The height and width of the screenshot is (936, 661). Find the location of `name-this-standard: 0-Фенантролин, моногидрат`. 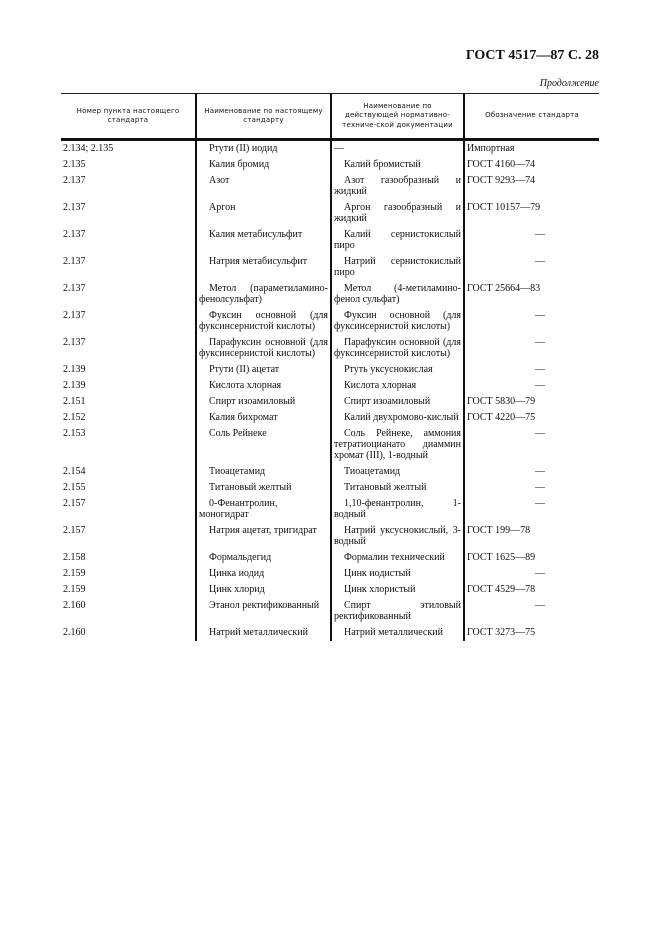

name-this-standard: 0-Фенантролин, моногидрат is located at coordinates (263, 509).